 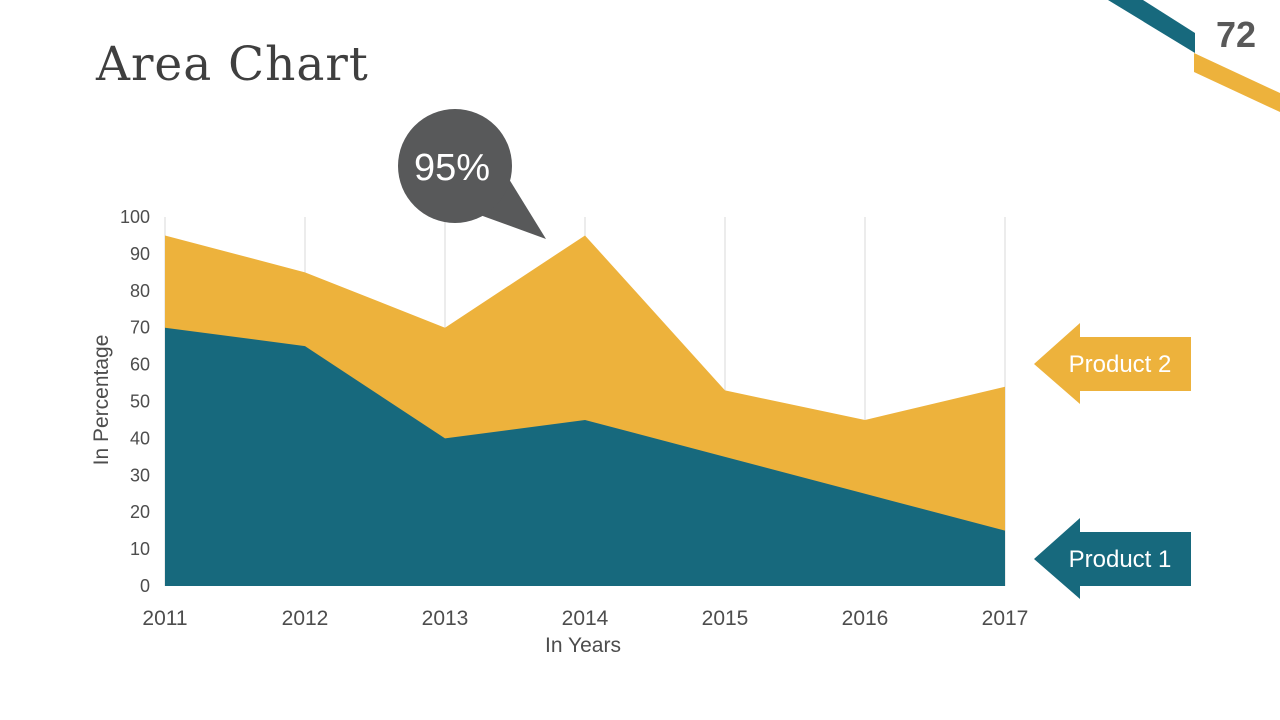 I want to click on y-tick-80: 80, so click(x=140, y=291).